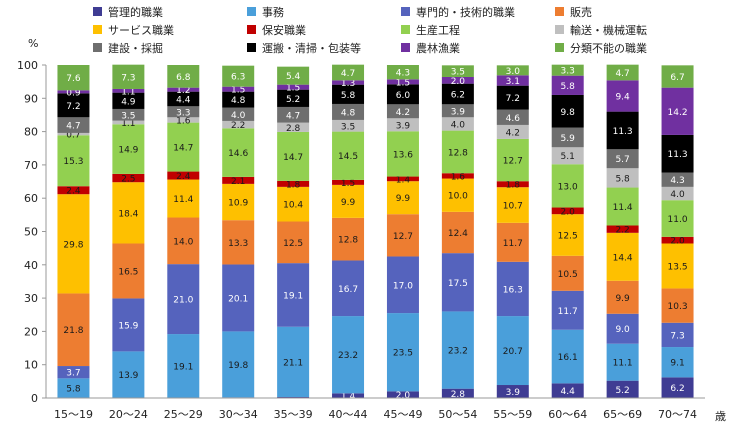 This screenshot has height=431, width=750. What do you see at coordinates (403, 286) in the screenshot?
I see `data-label-6-2: 17.0` at bounding box center [403, 286].